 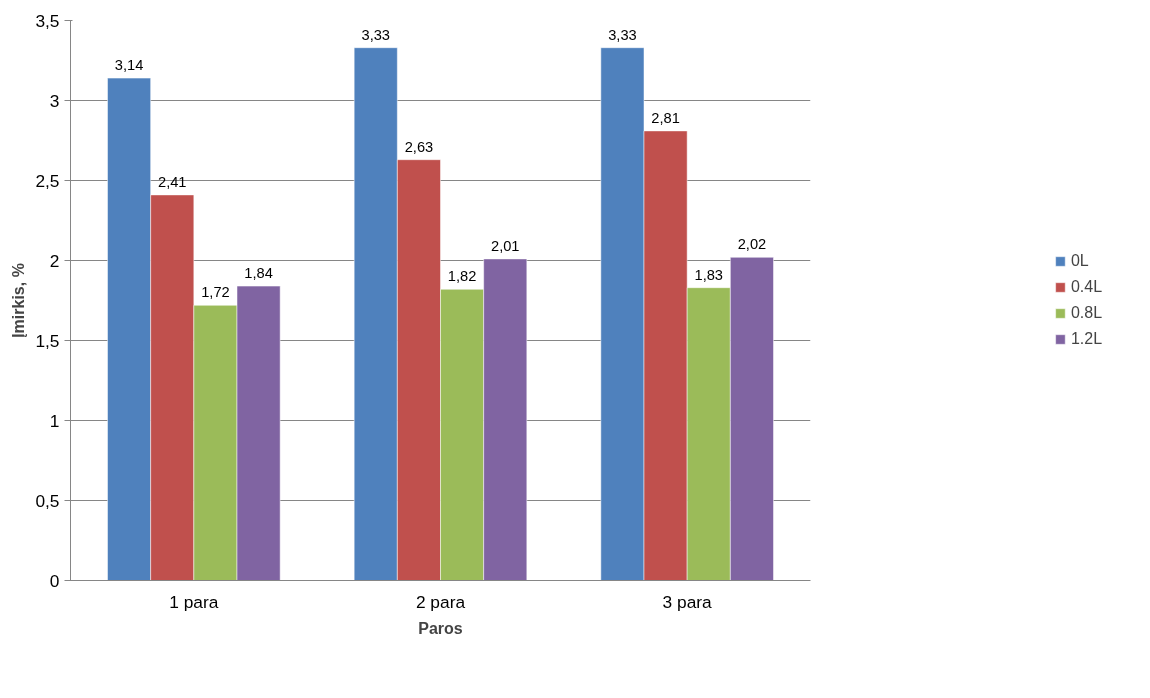 What do you see at coordinates (1086, 339) in the screenshot?
I see `legend-label: 1.2L` at bounding box center [1086, 339].